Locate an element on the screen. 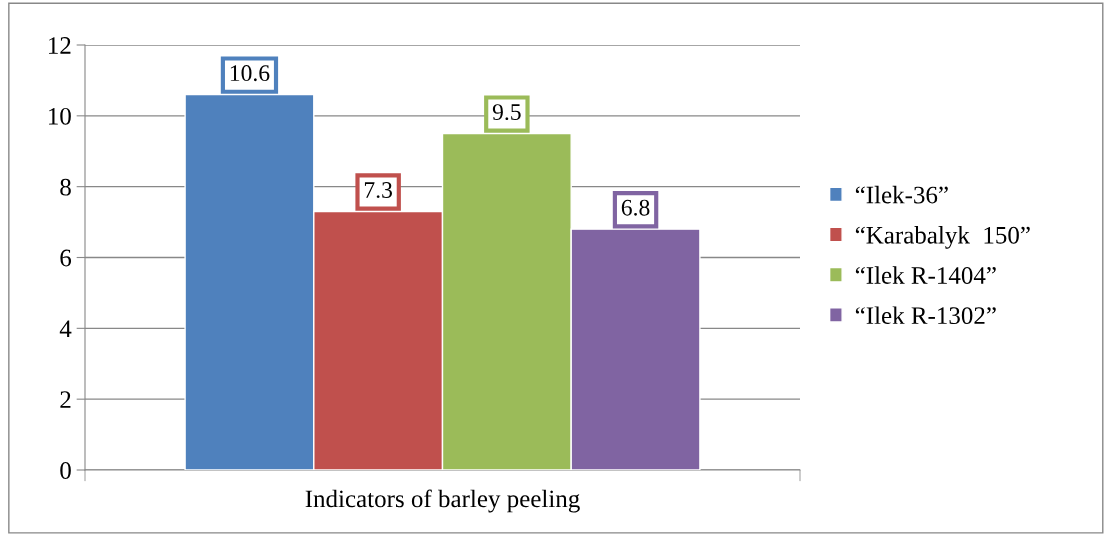 This screenshot has height=535, width=1105. y-tick-label: 6 is located at coordinates (66, 258).